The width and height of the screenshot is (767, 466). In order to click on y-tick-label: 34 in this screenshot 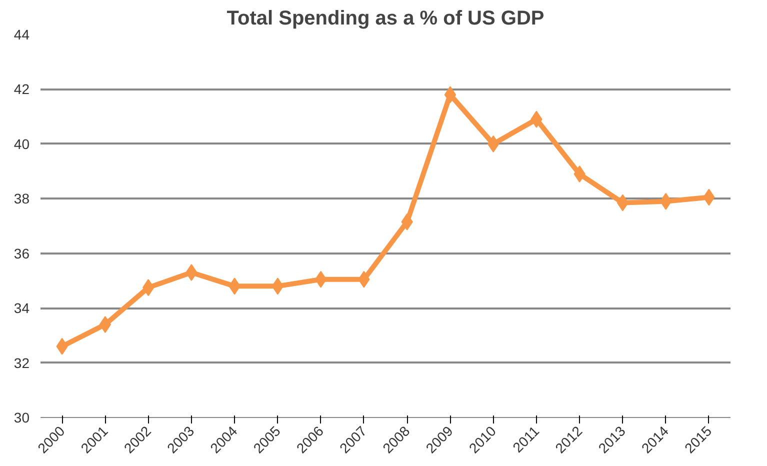, I will do `click(22, 308)`.